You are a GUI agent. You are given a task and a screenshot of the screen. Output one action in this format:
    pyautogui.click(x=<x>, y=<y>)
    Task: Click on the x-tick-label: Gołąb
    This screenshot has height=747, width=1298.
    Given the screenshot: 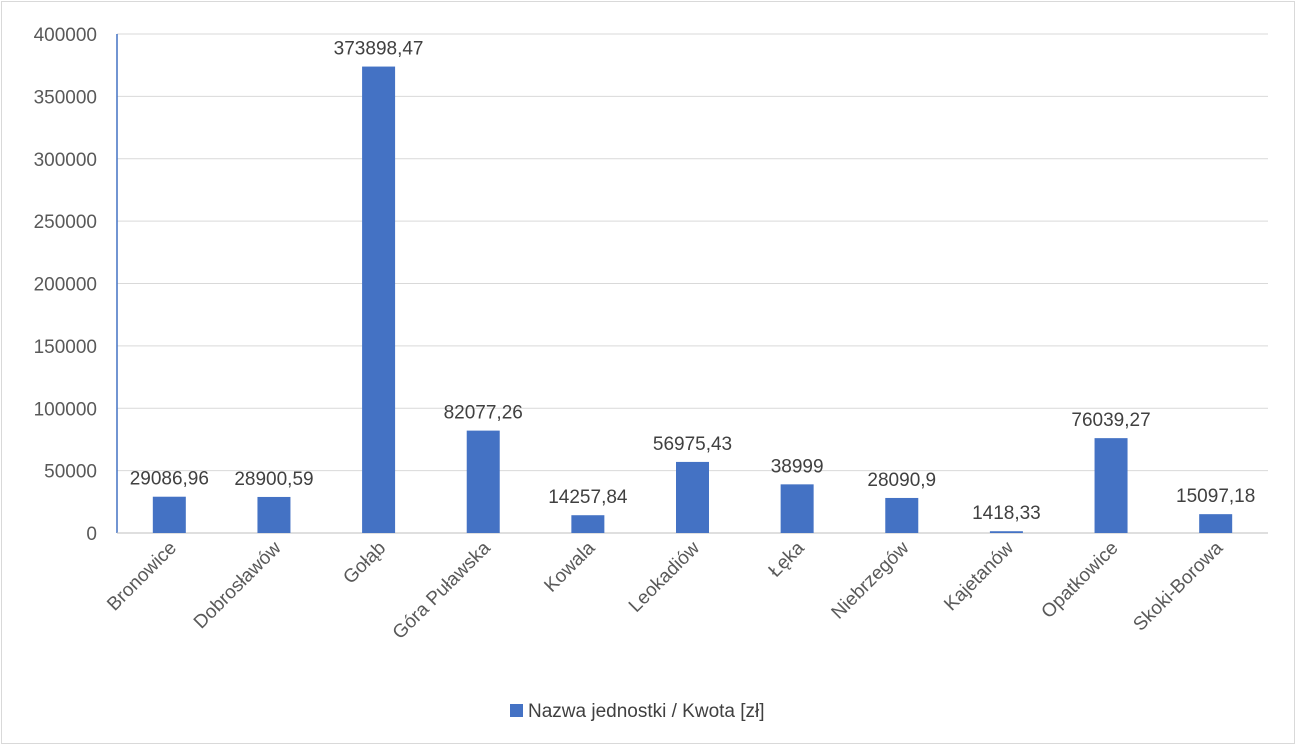 What is the action you would take?
    pyautogui.click(x=364, y=563)
    